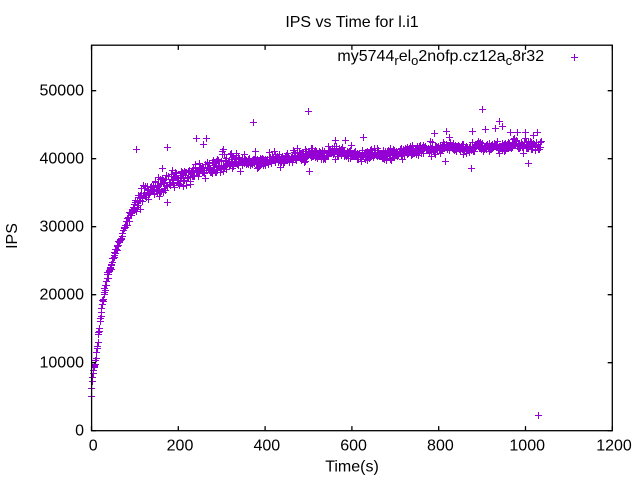  What do you see at coordinates (614, 446) in the screenshot?
I see `svg-text: 1200` at bounding box center [614, 446].